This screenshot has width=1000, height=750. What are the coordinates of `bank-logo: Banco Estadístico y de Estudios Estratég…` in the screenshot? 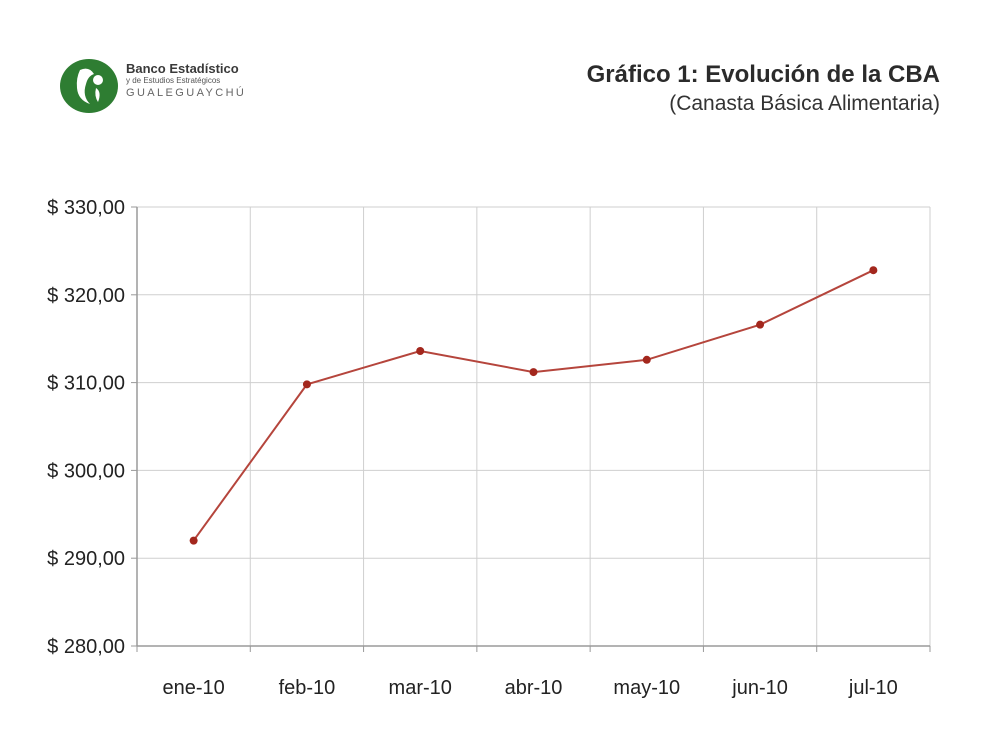 It's located at (168, 88).